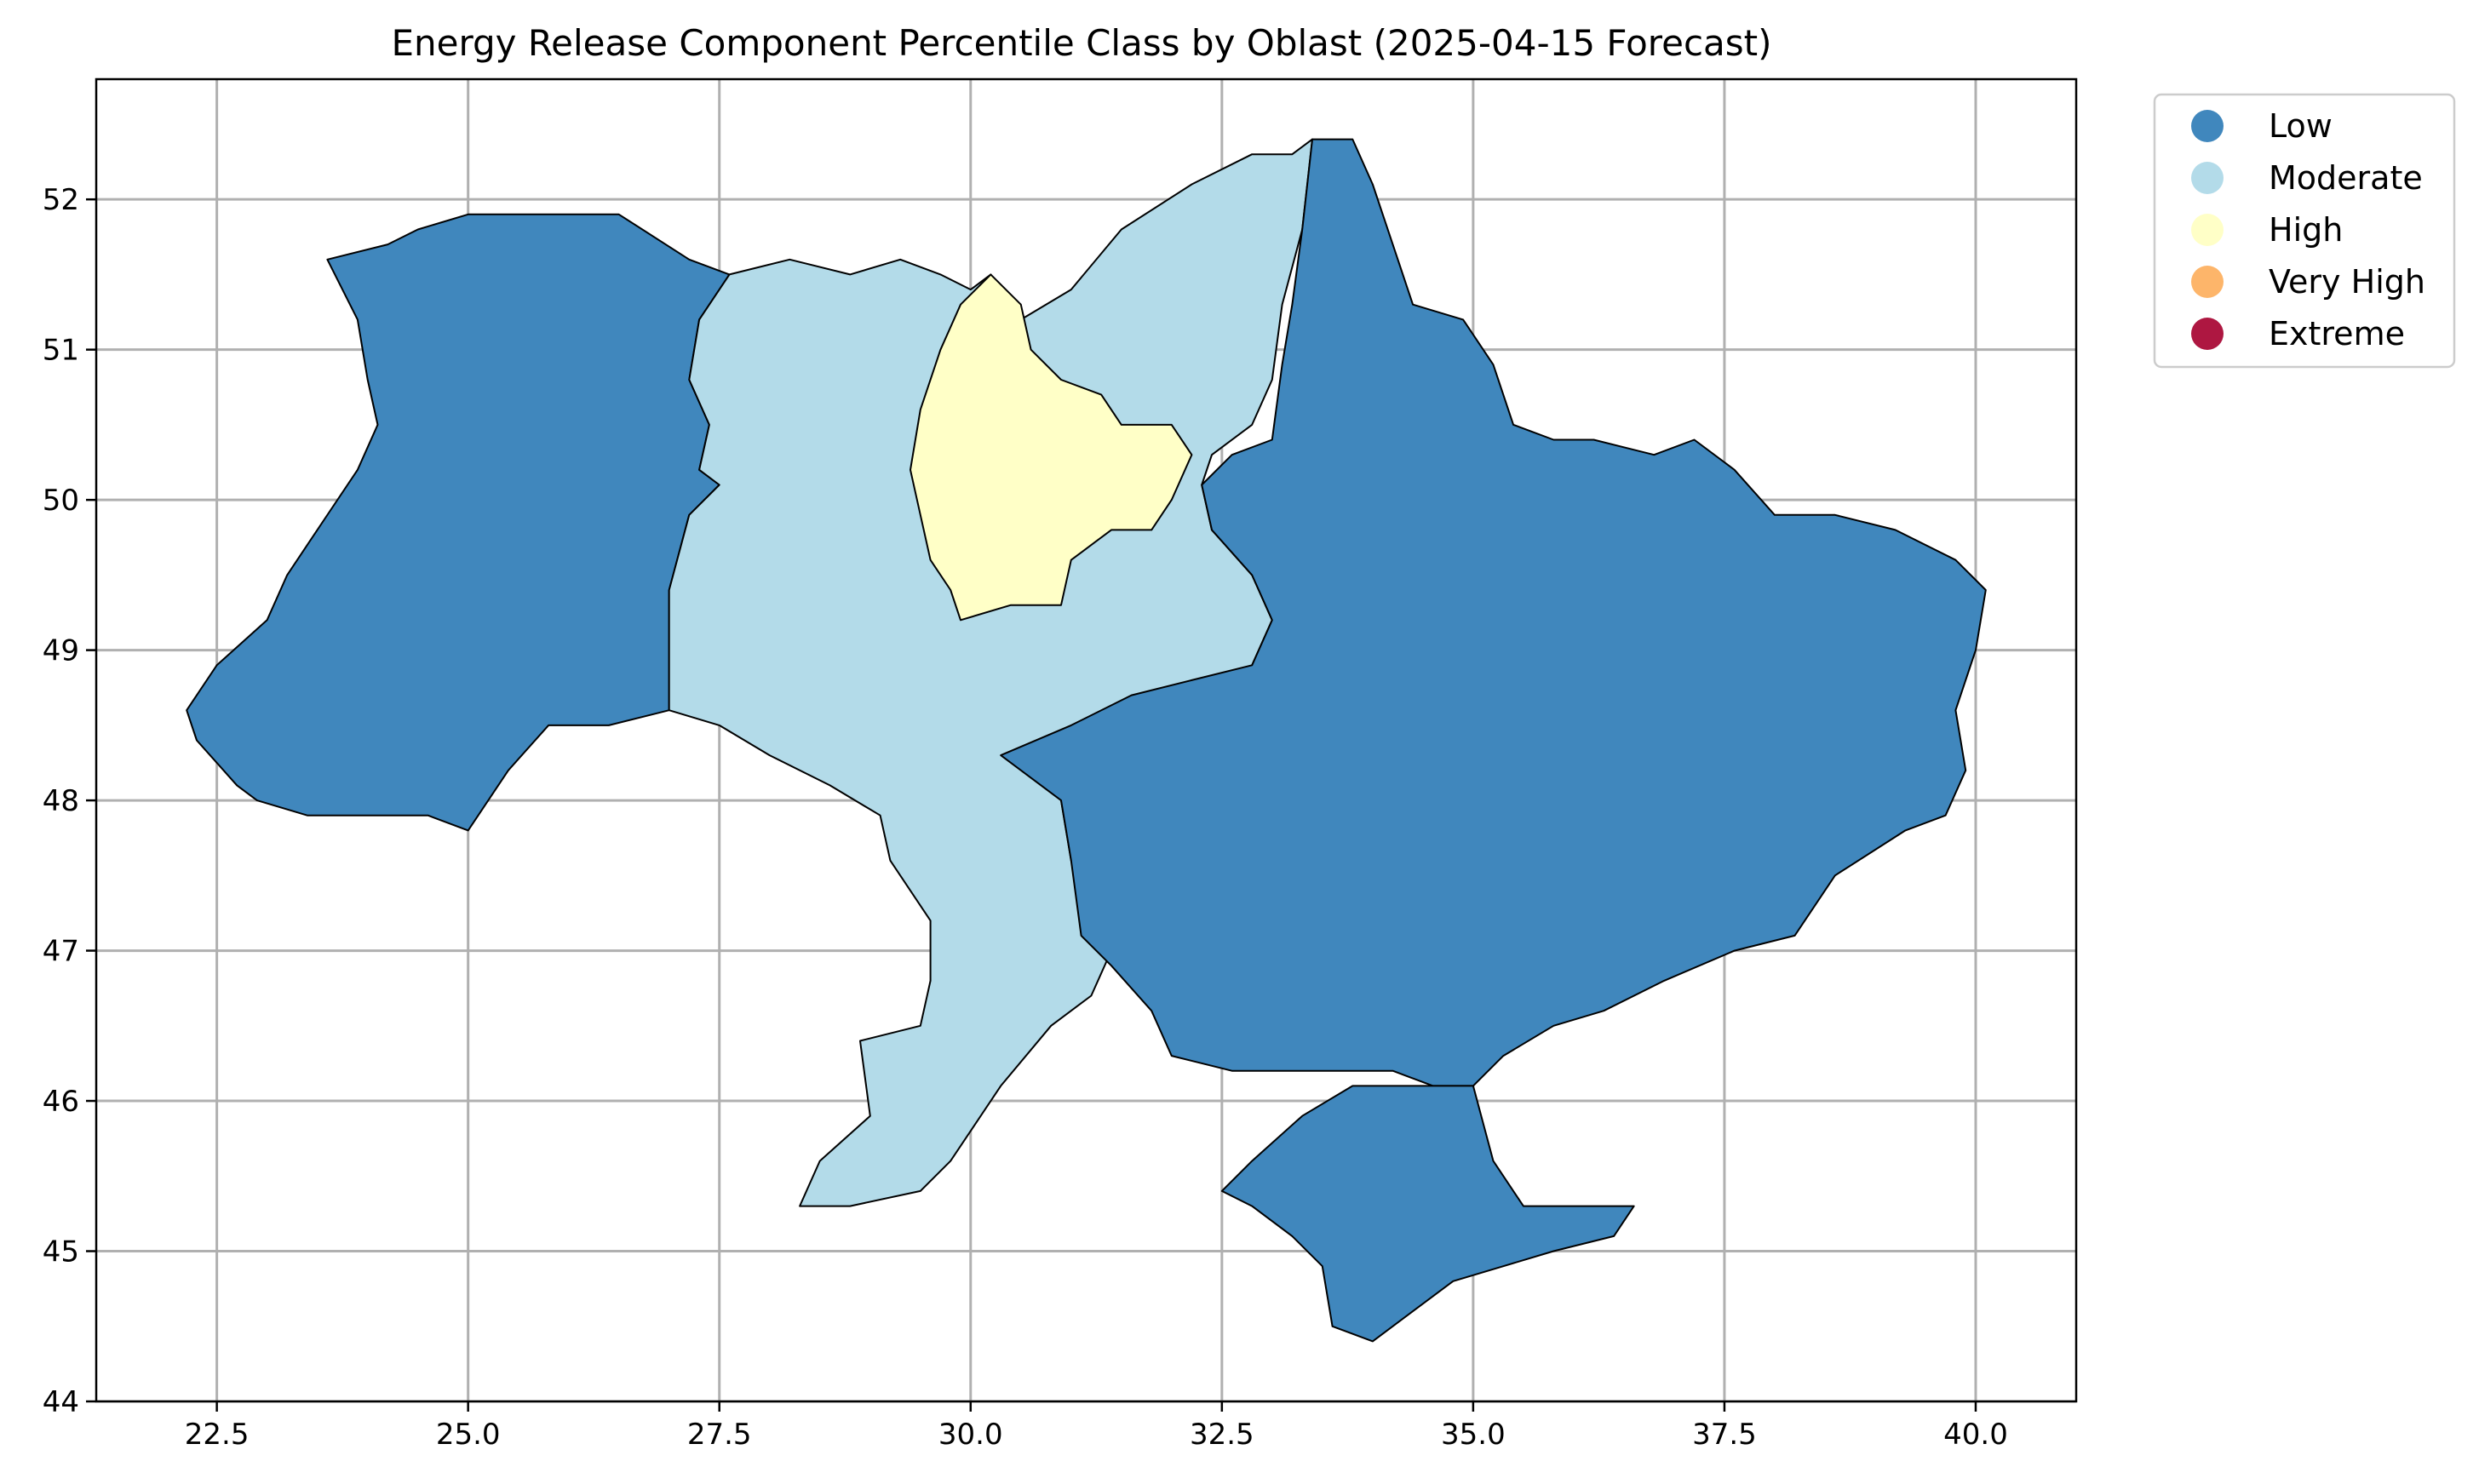  Describe the element at coordinates (970, 1435) in the screenshot. I see `x-tick-label: 30.0` at that location.